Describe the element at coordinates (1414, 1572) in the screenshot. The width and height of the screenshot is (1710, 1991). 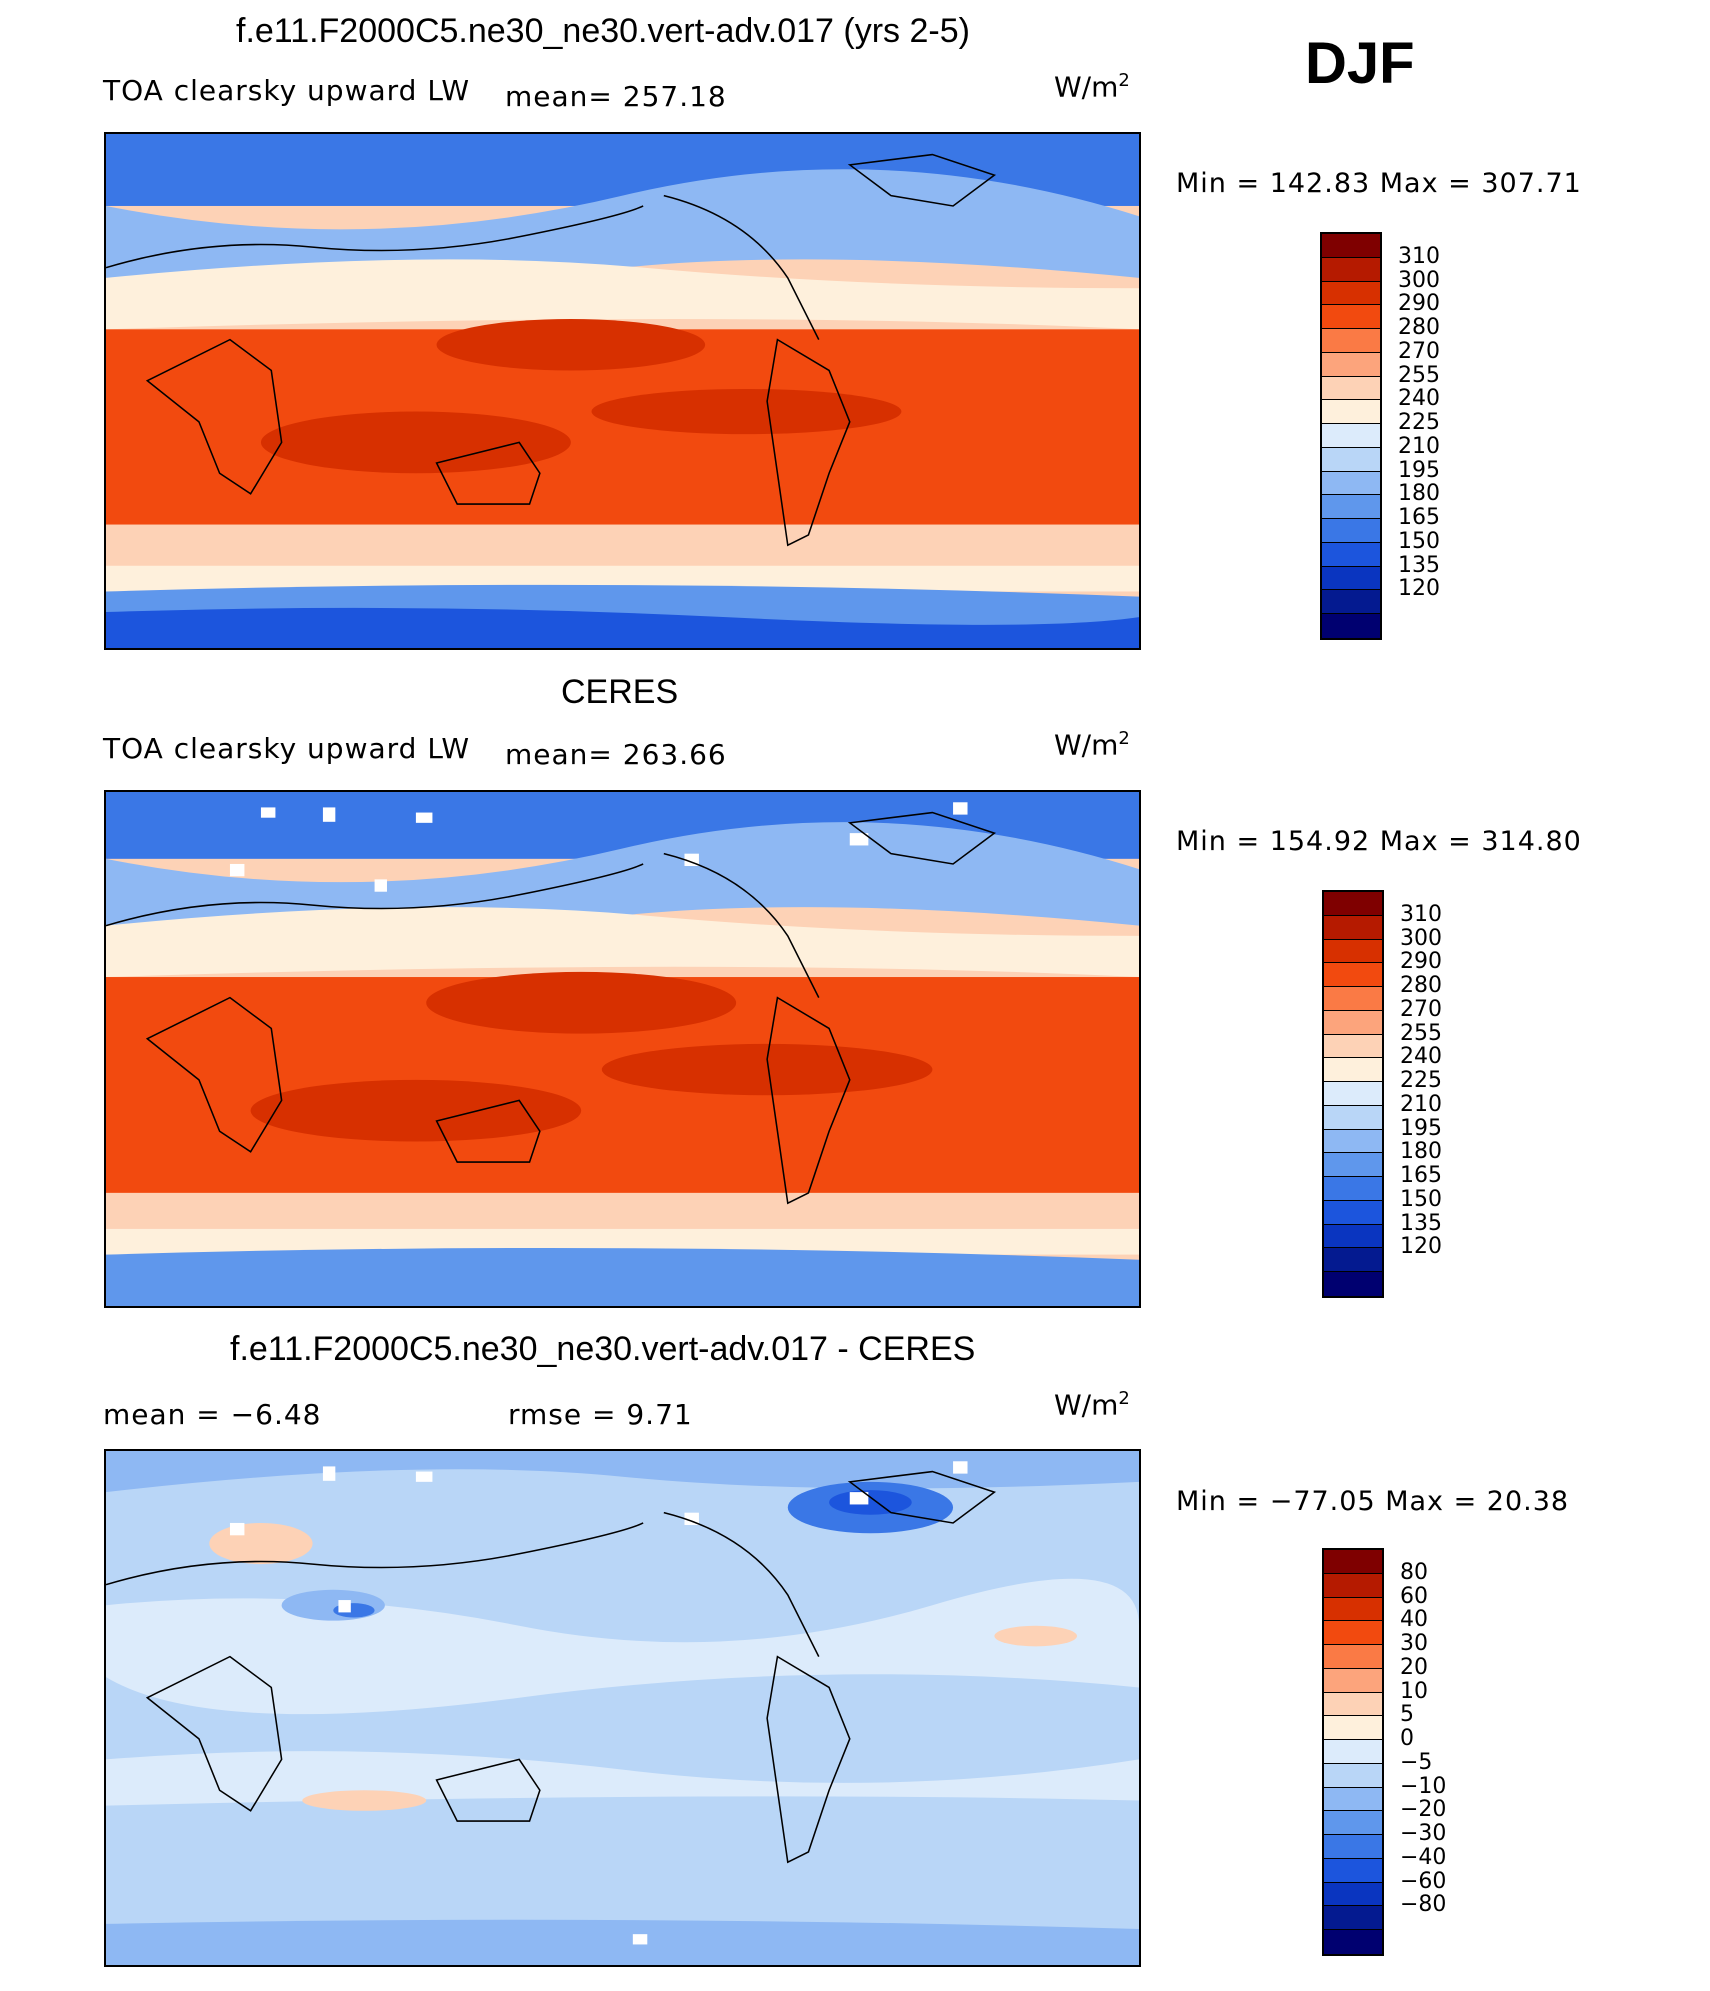
I see `colorbar-tick-label: 80` at that location.